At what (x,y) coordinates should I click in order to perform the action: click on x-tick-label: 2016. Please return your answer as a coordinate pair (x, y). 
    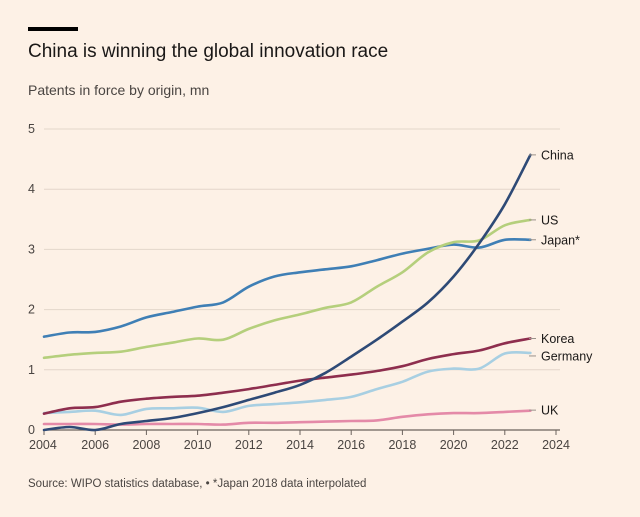
    Looking at the image, I should click on (351, 445).